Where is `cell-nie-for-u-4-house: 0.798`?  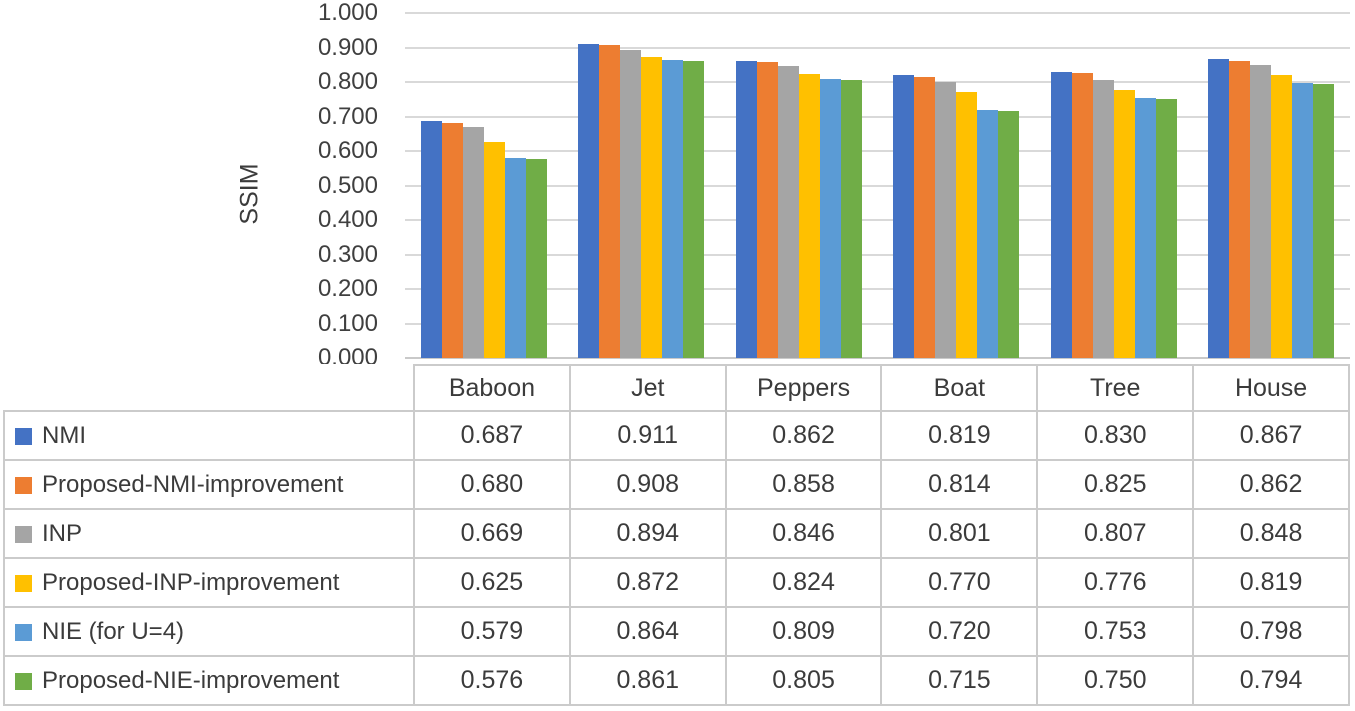 cell-nie-for-u-4-house: 0.798 is located at coordinates (1271, 631).